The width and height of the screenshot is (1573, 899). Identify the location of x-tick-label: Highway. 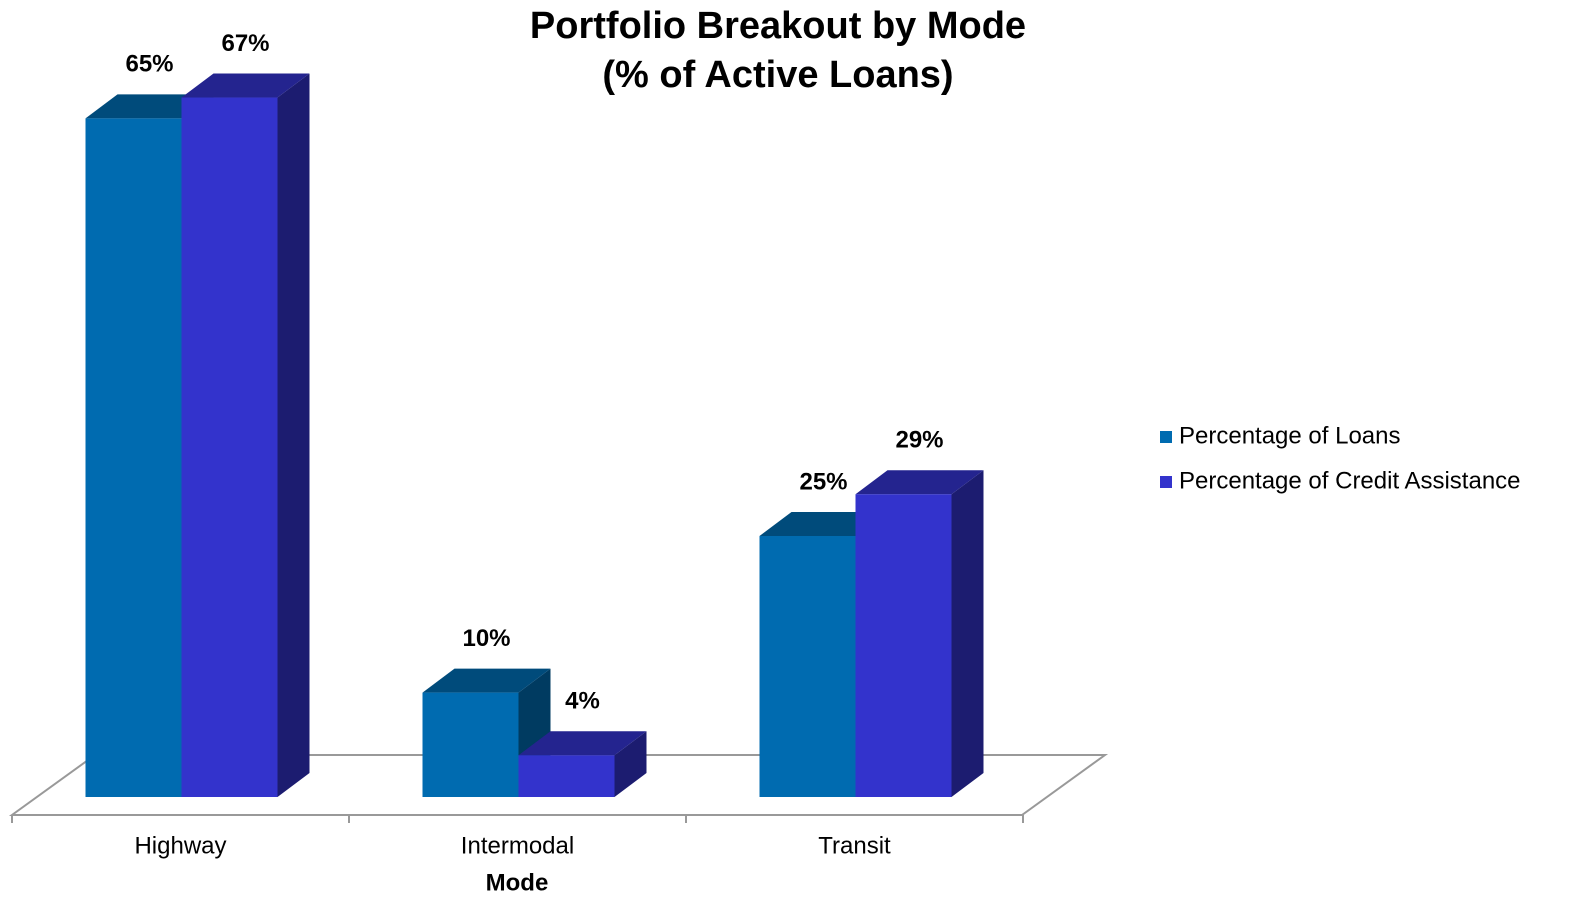
(180, 845).